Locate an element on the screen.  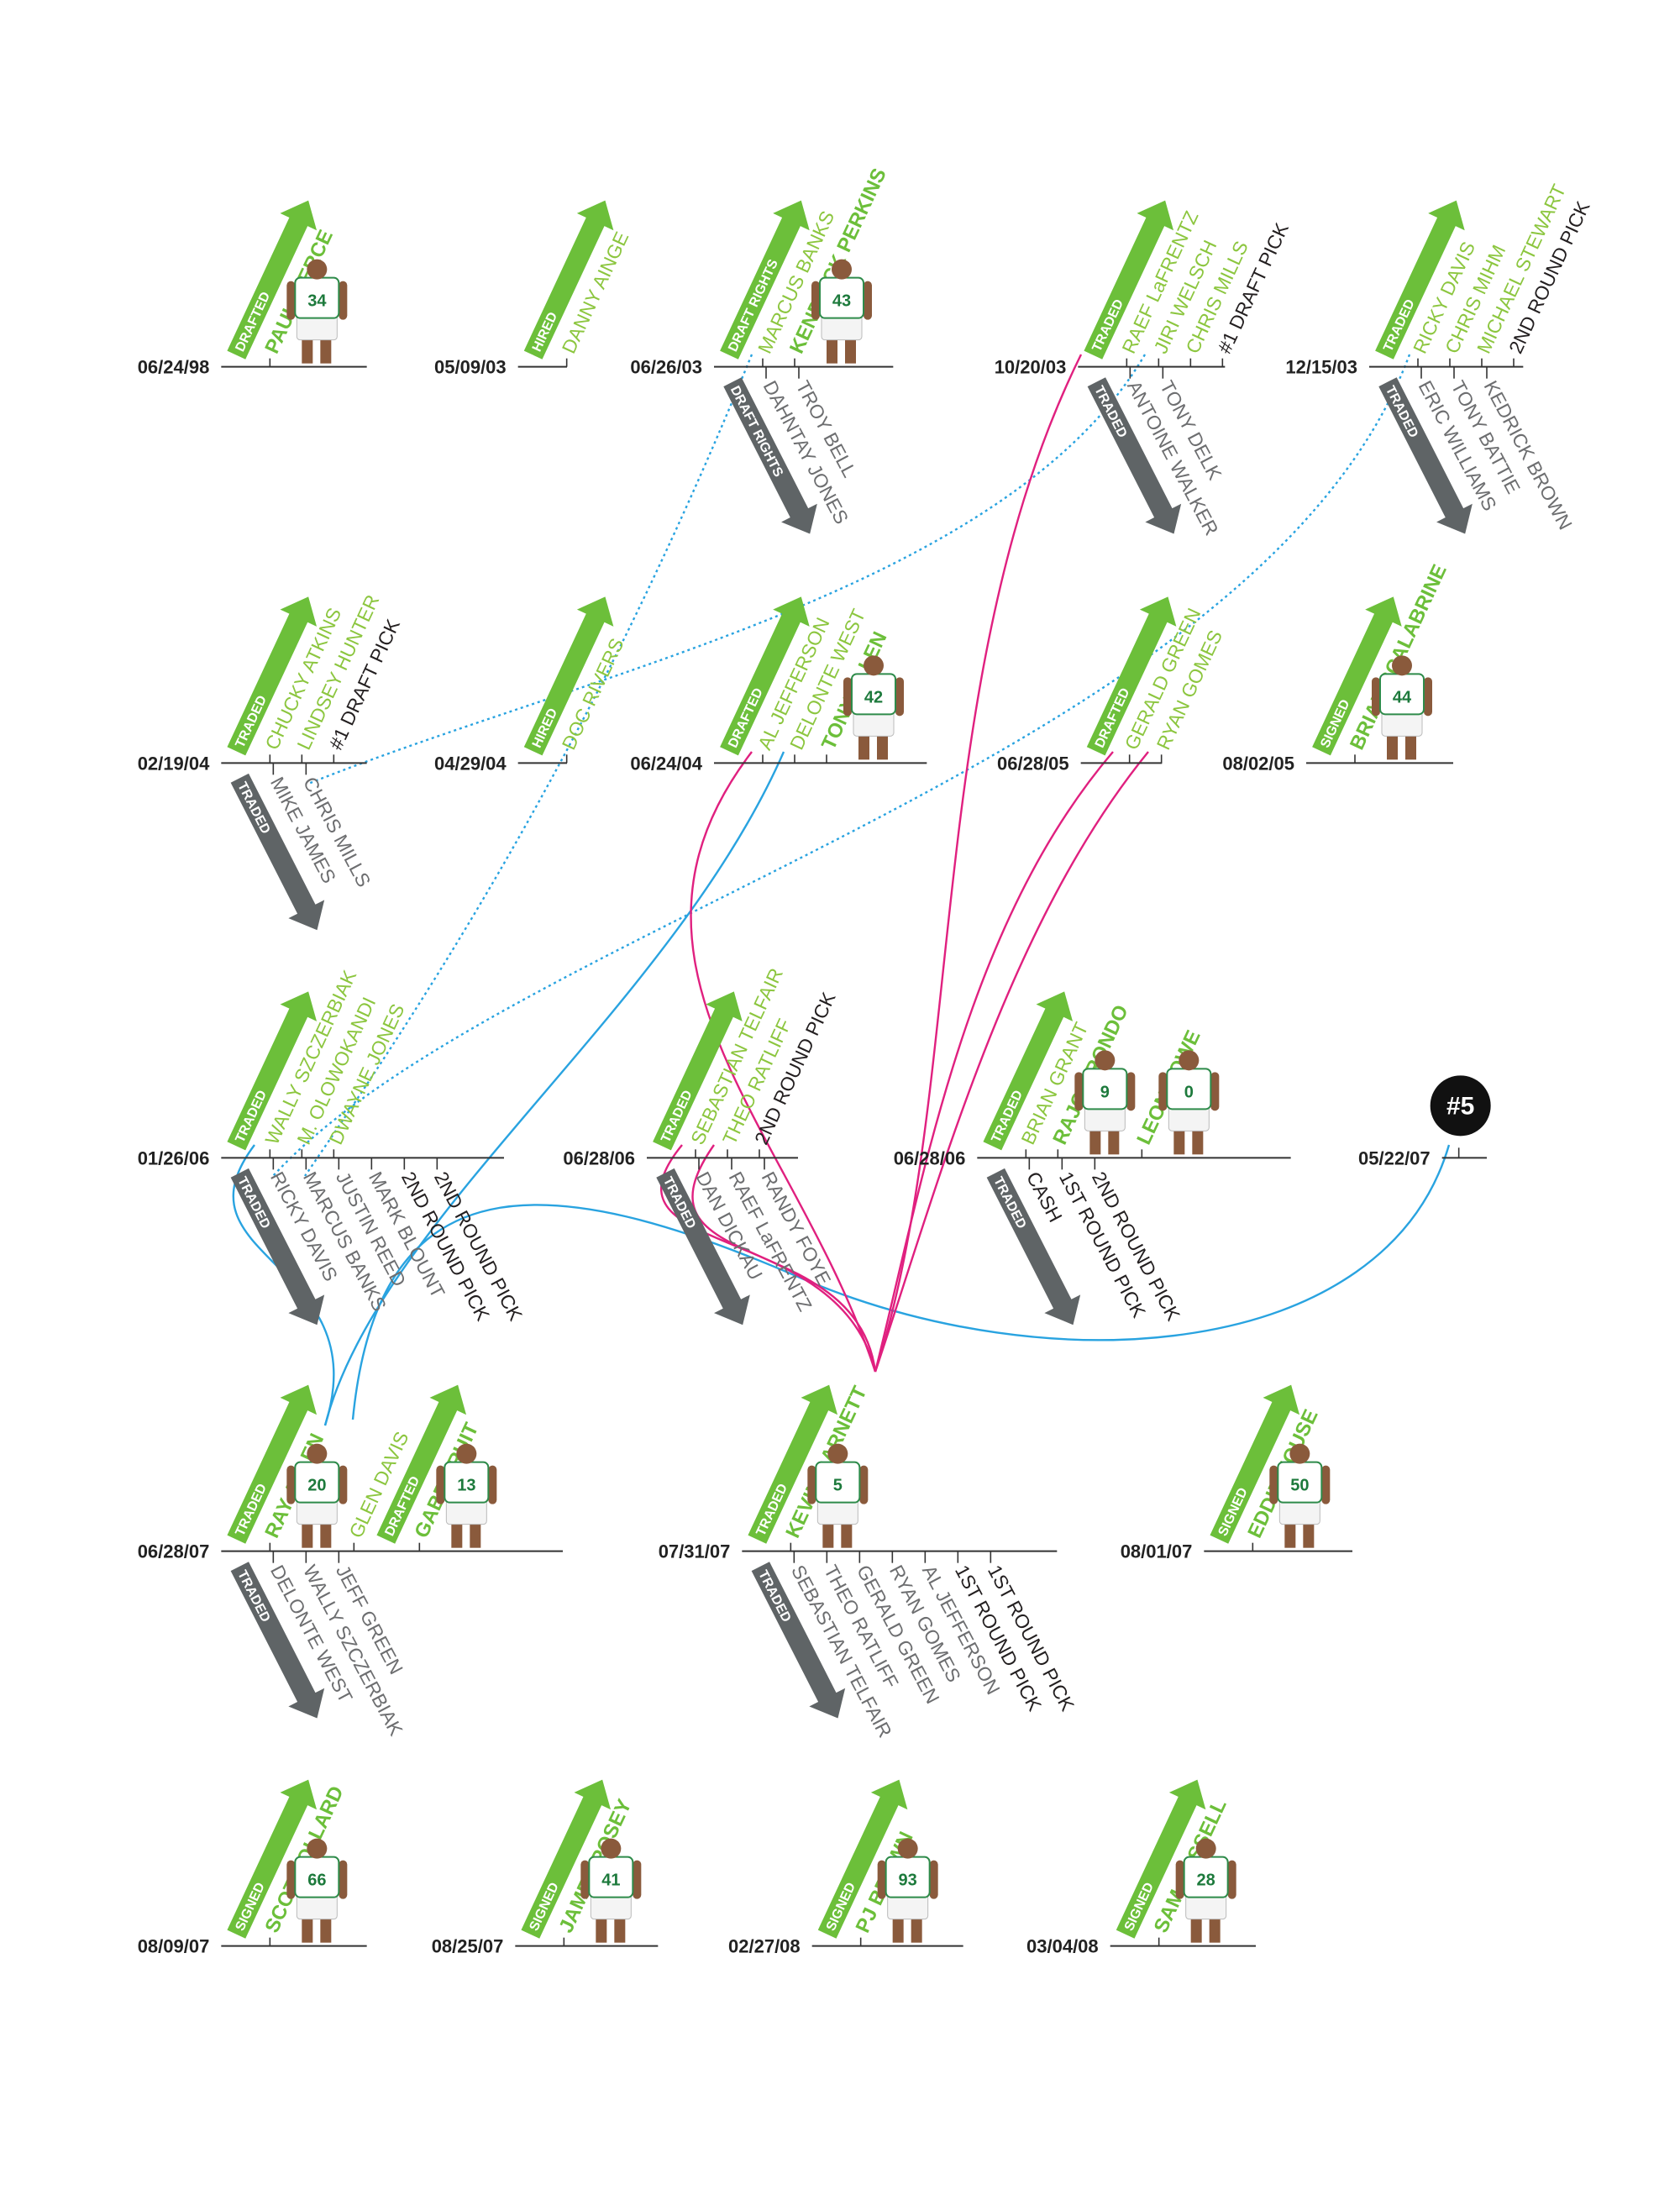
link-gomes is located at coordinates (1011, 1062).